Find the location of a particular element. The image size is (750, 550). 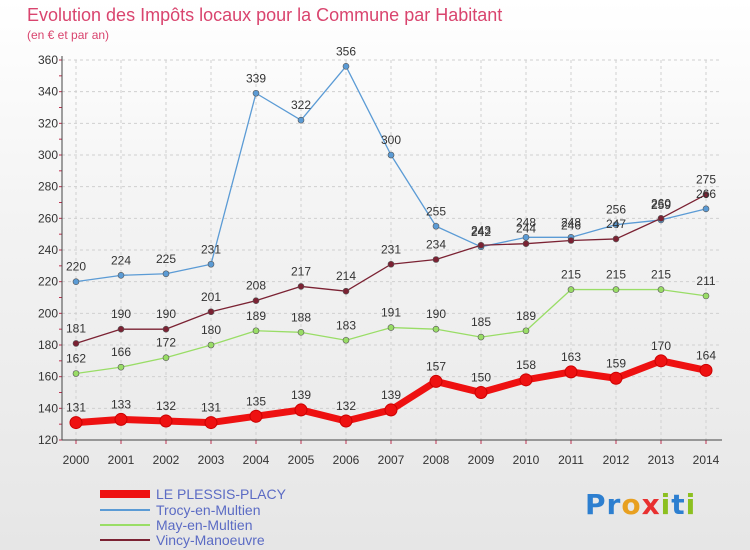

y-tick-label: 260 is located at coordinates (48, 218).